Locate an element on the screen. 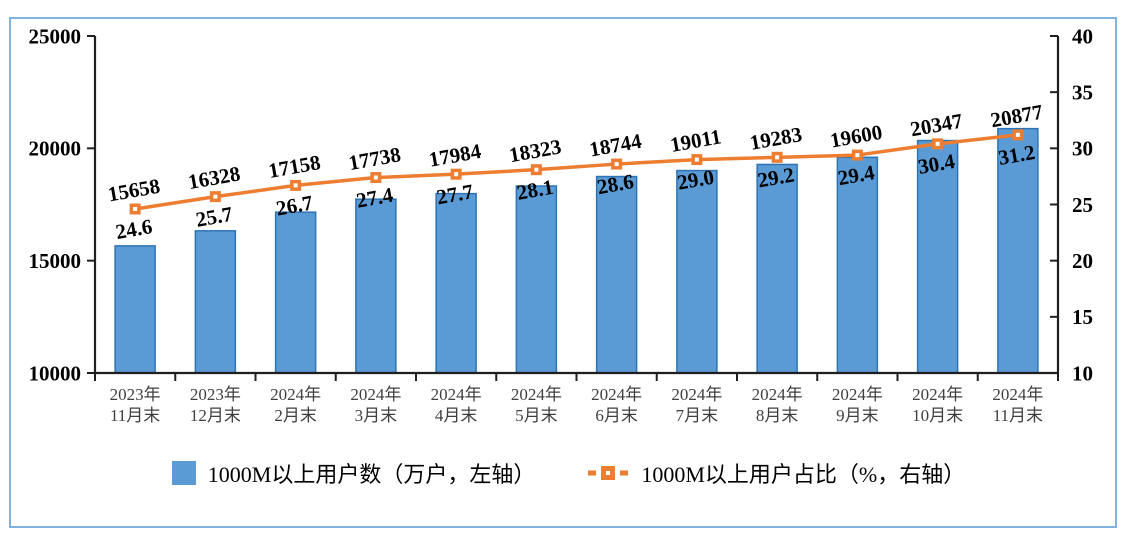 This screenshot has height=545, width=1137. right-axis: 40 35 30 25 20 15 10 is located at coordinates (1071, 204).